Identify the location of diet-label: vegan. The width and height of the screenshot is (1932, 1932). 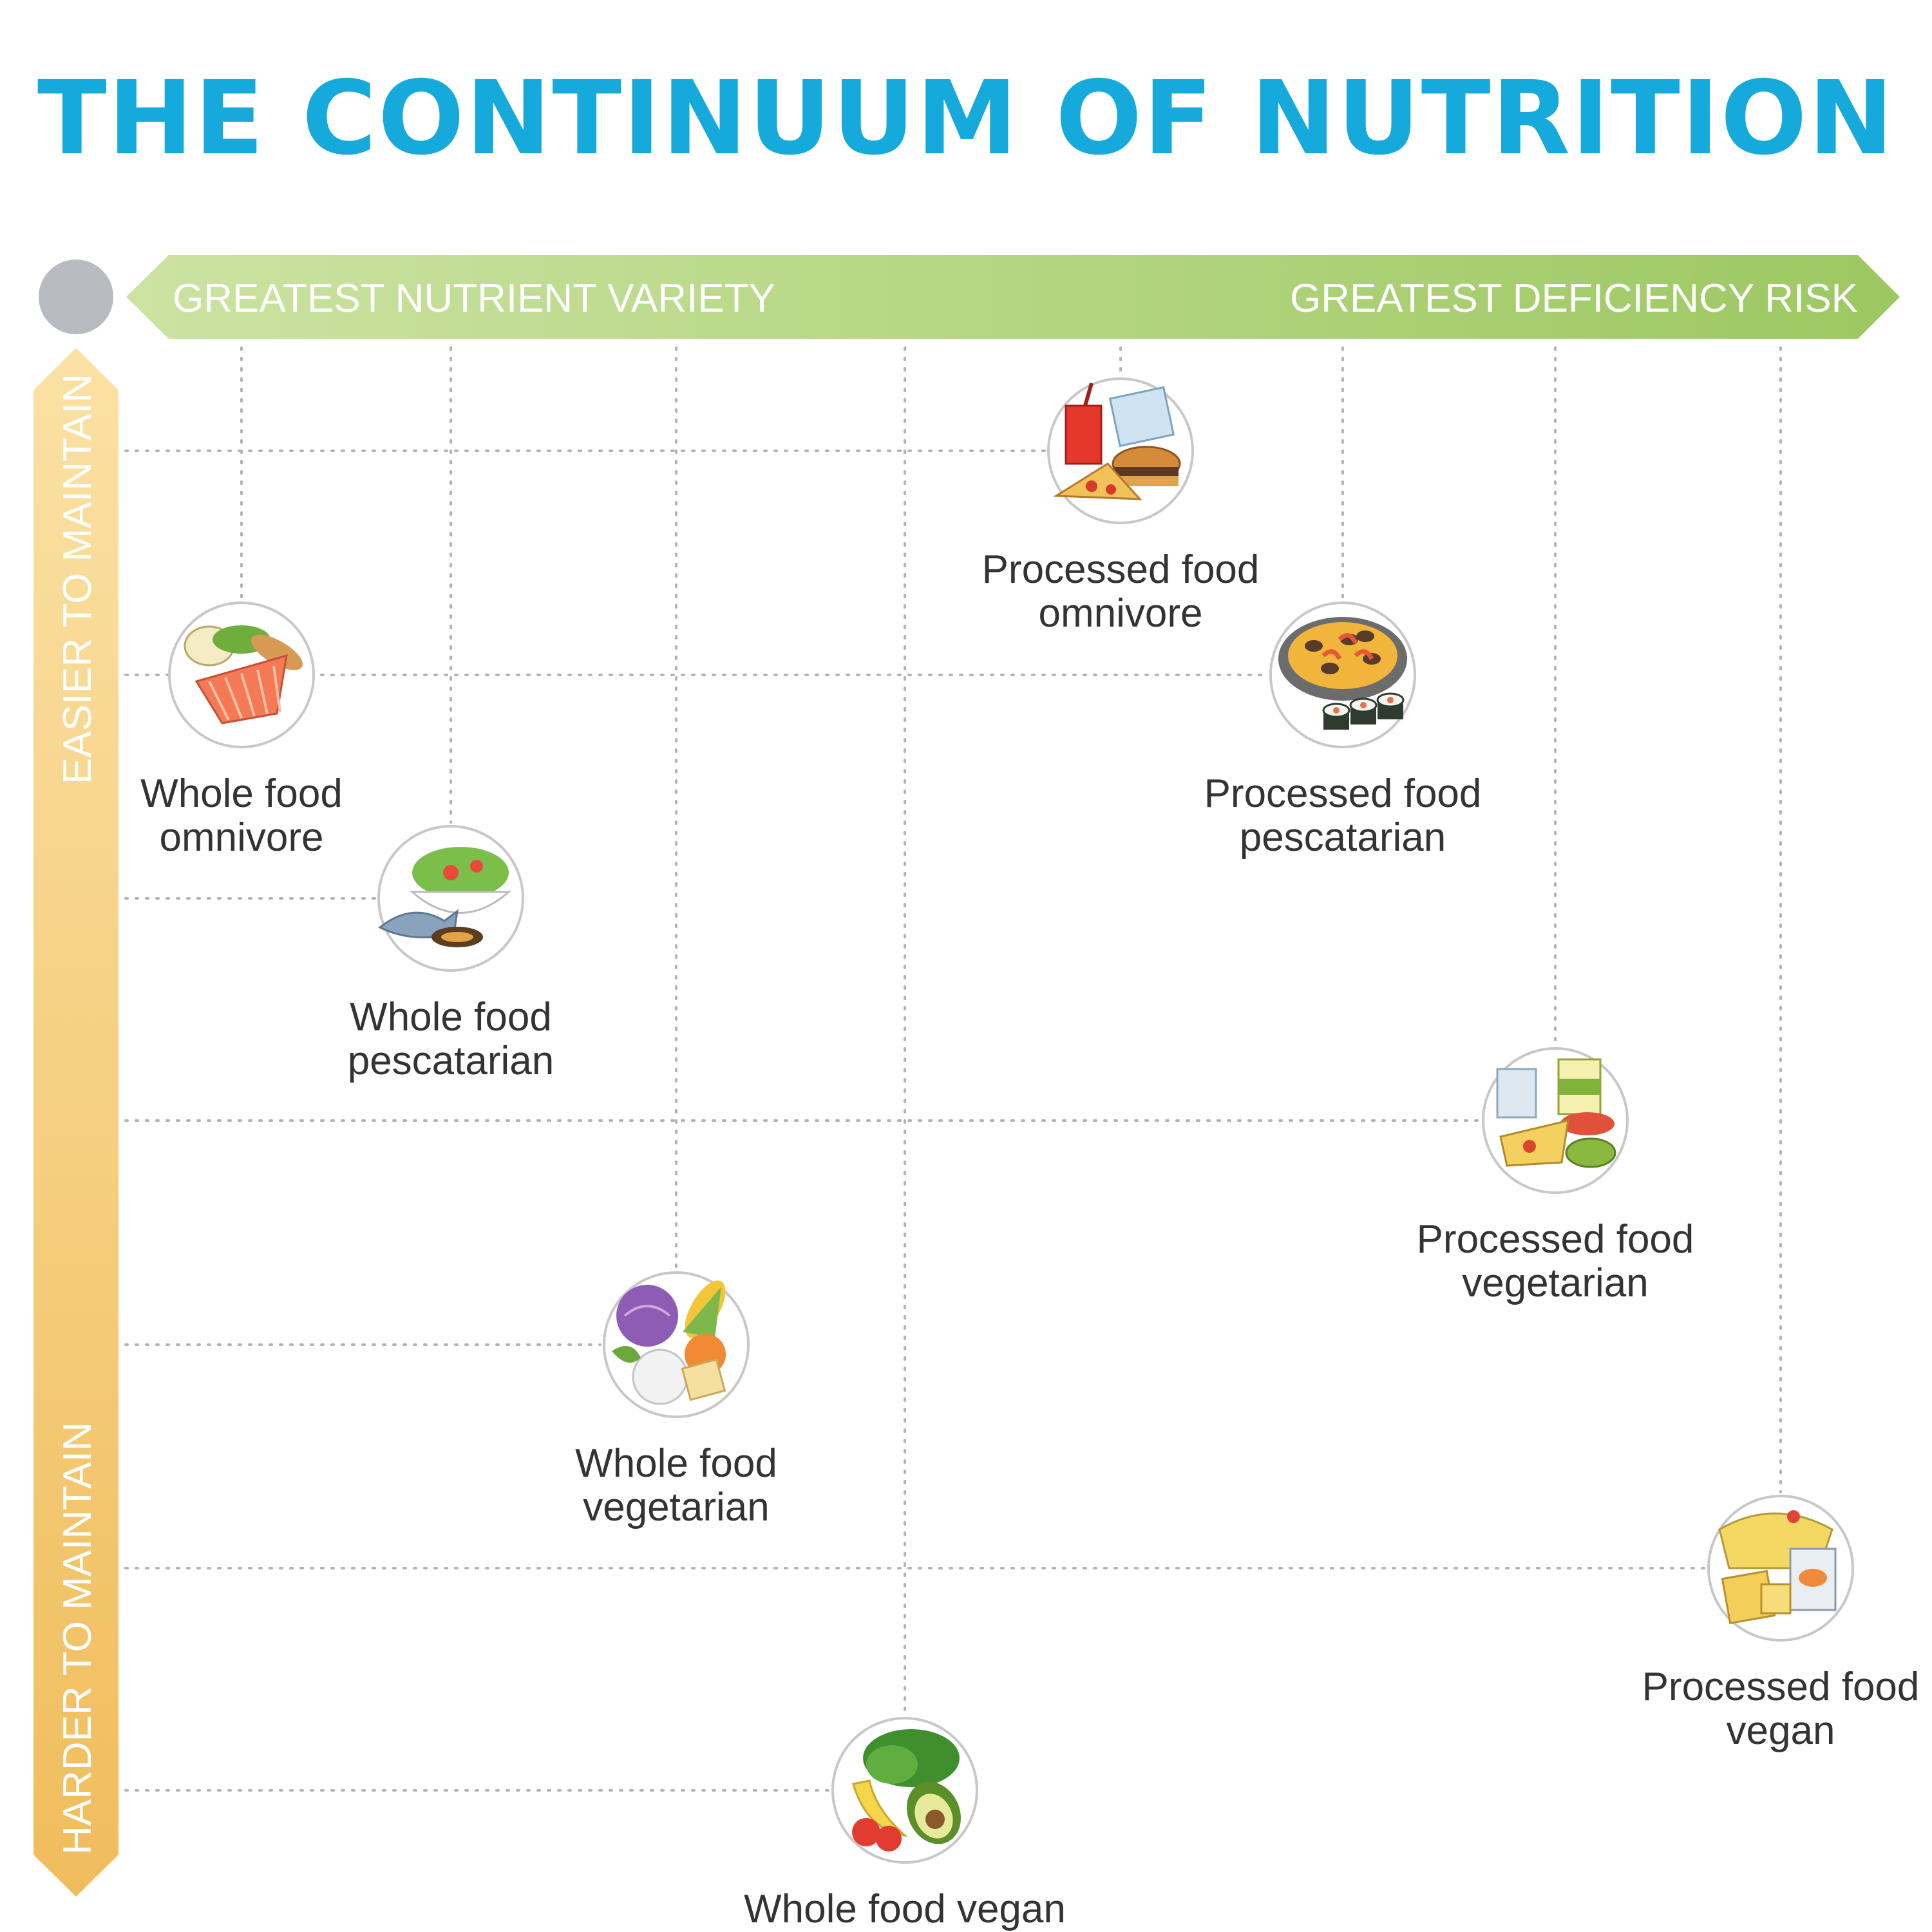
(1781, 1731).